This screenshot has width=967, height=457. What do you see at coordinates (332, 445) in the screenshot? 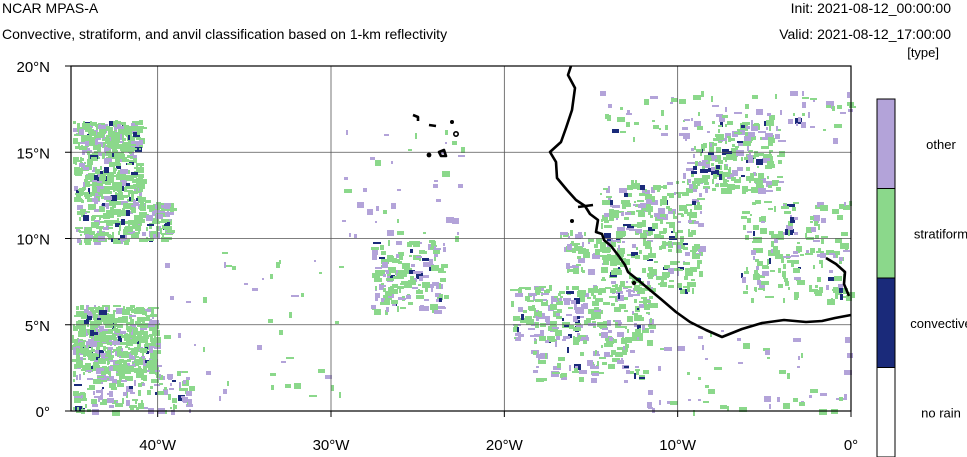
I see `x-tick-label: 30°W` at bounding box center [332, 445].